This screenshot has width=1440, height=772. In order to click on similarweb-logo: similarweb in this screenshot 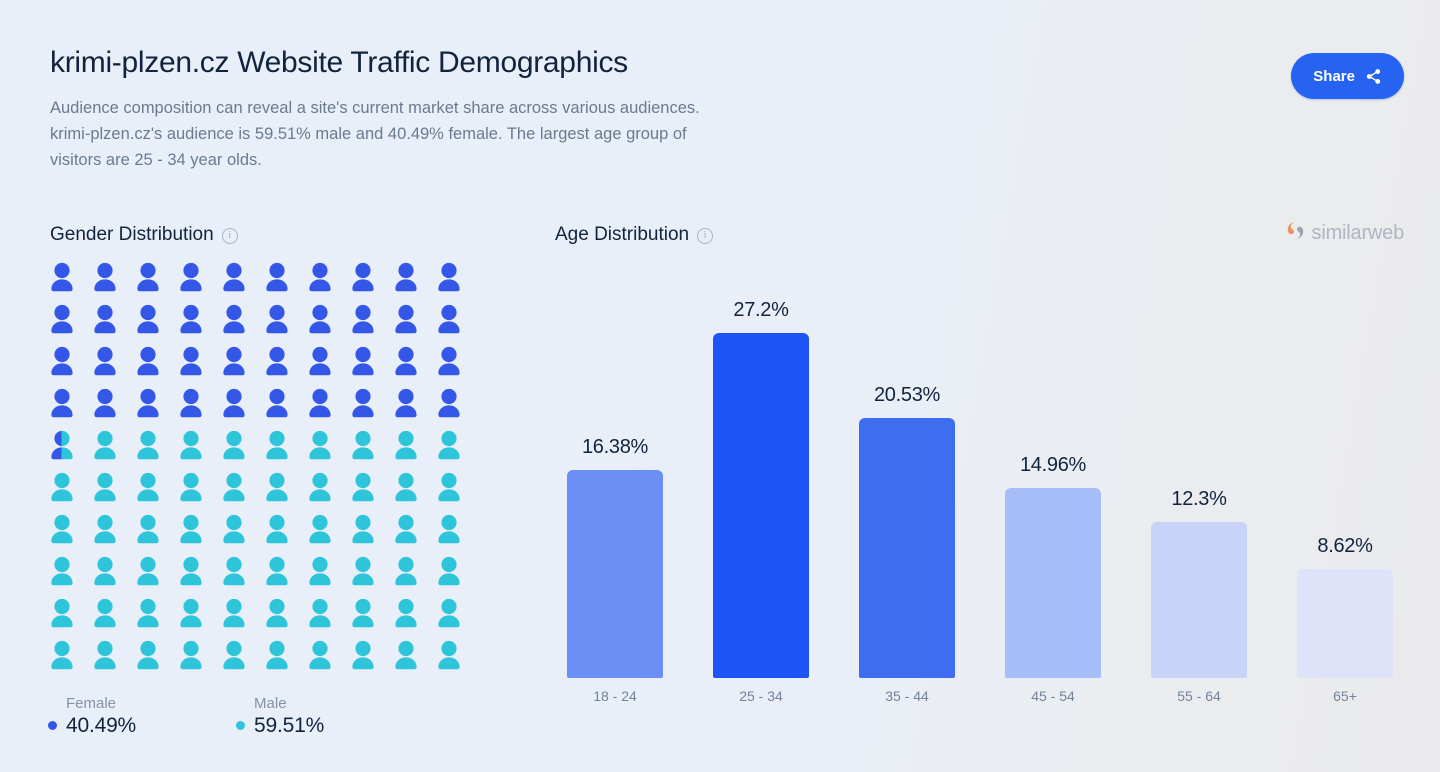, I will do `click(1345, 233)`.